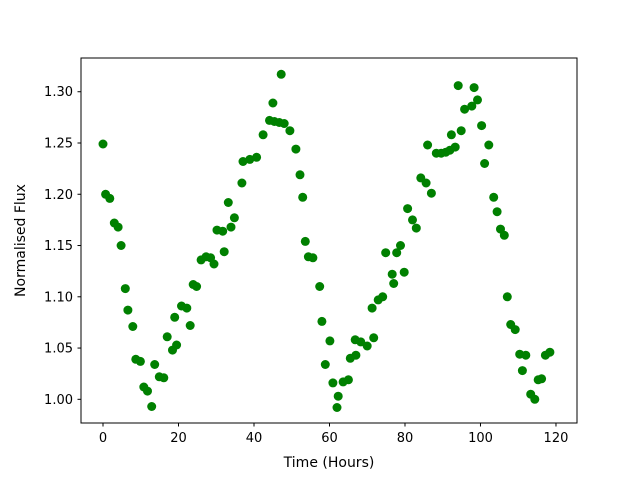 This screenshot has height=480, width=640. What do you see at coordinates (329, 463) in the screenshot?
I see `x-axis-label: Time (Hours)` at bounding box center [329, 463].